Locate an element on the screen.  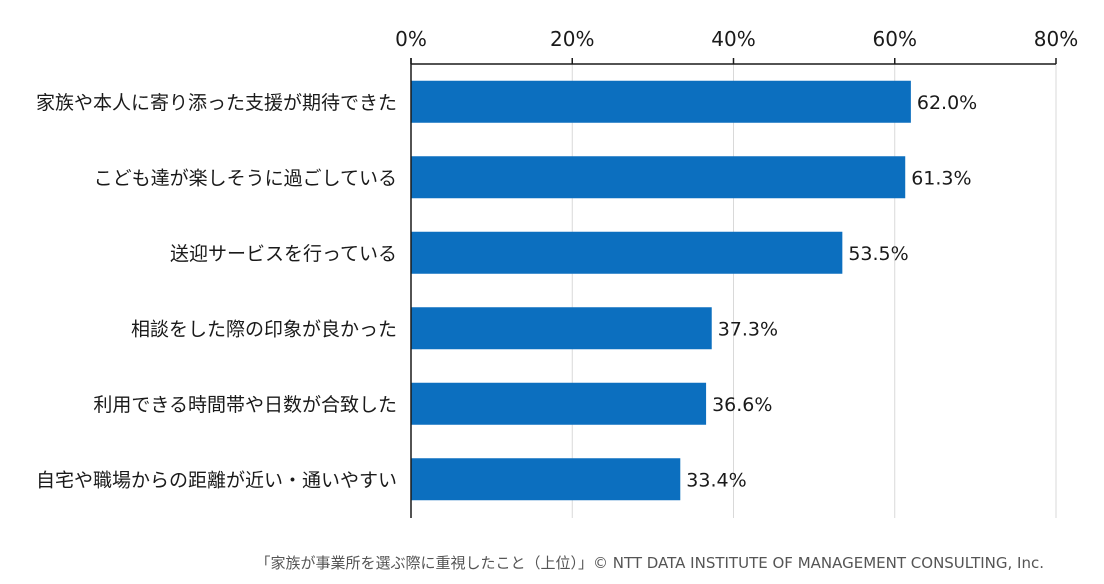
data-label: 61.3% is located at coordinates (941, 178).